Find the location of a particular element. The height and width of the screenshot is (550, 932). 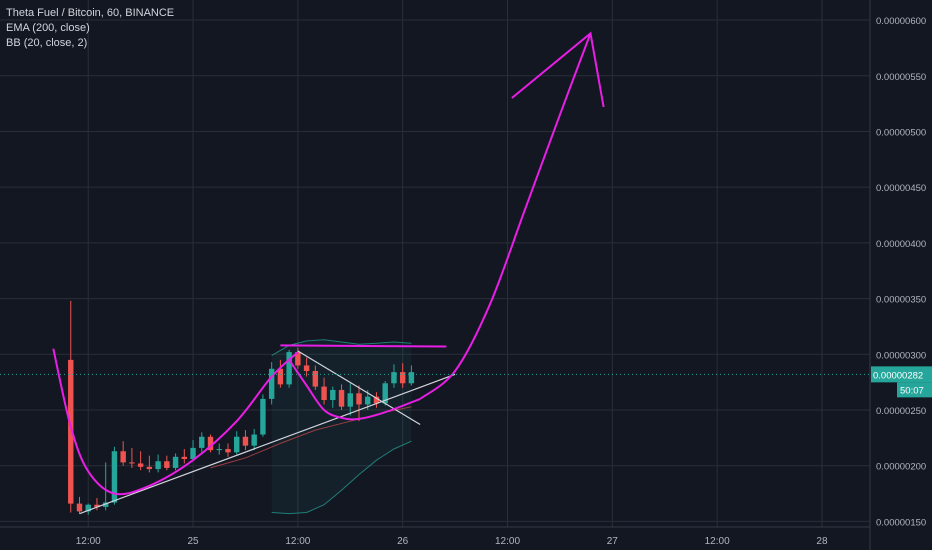

ema-legend: EMA (200, close) is located at coordinates (48, 28).